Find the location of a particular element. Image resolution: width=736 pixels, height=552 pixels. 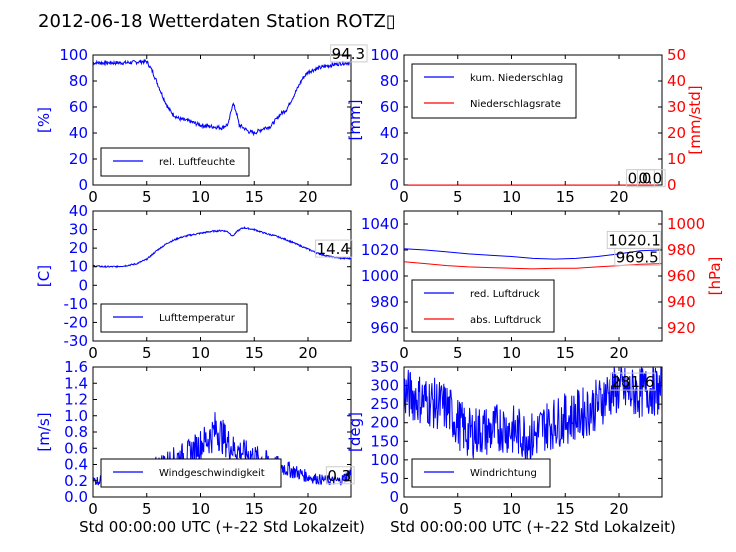

series-line-lufttemperatur is located at coordinates (222, 247).